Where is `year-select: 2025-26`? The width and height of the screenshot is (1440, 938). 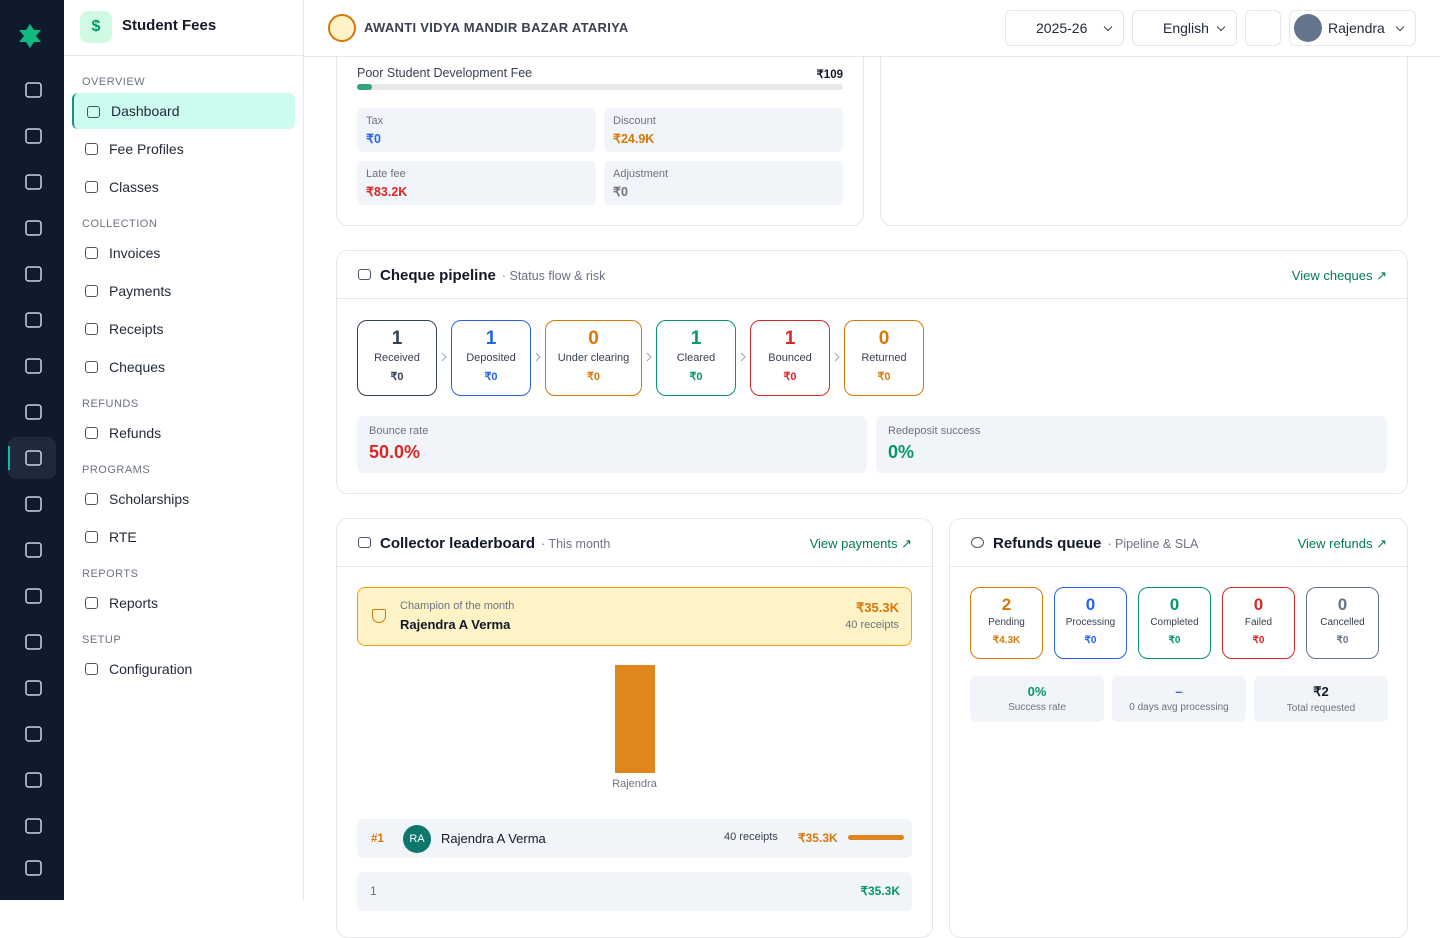 year-select: 2025-26 is located at coordinates (1064, 28).